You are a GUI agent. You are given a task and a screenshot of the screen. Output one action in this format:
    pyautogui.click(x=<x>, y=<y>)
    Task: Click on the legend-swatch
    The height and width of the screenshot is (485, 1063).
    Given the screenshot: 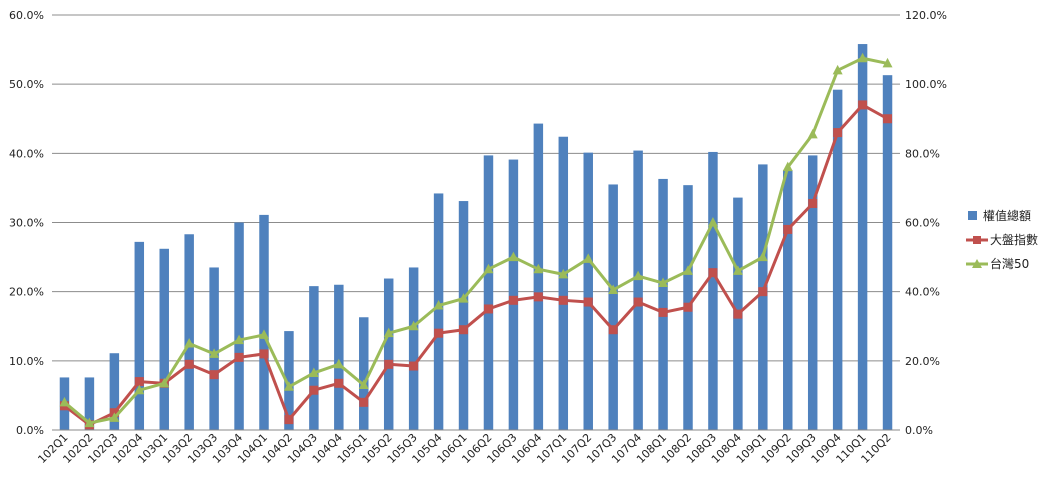 What is the action you would take?
    pyautogui.click(x=972, y=215)
    